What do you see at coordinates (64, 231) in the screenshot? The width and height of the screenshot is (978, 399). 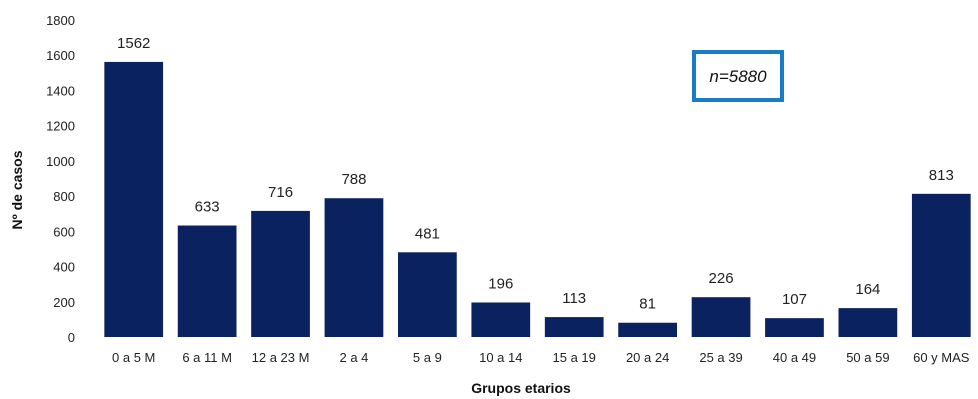 I see `y-tick-label: 600` at bounding box center [64, 231].